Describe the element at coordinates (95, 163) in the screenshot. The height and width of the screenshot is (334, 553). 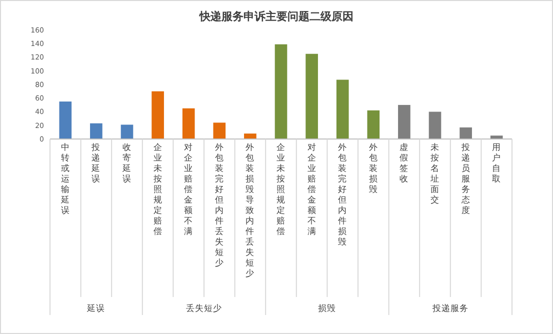
I see `x-tick-label: 投递延误` at that location.